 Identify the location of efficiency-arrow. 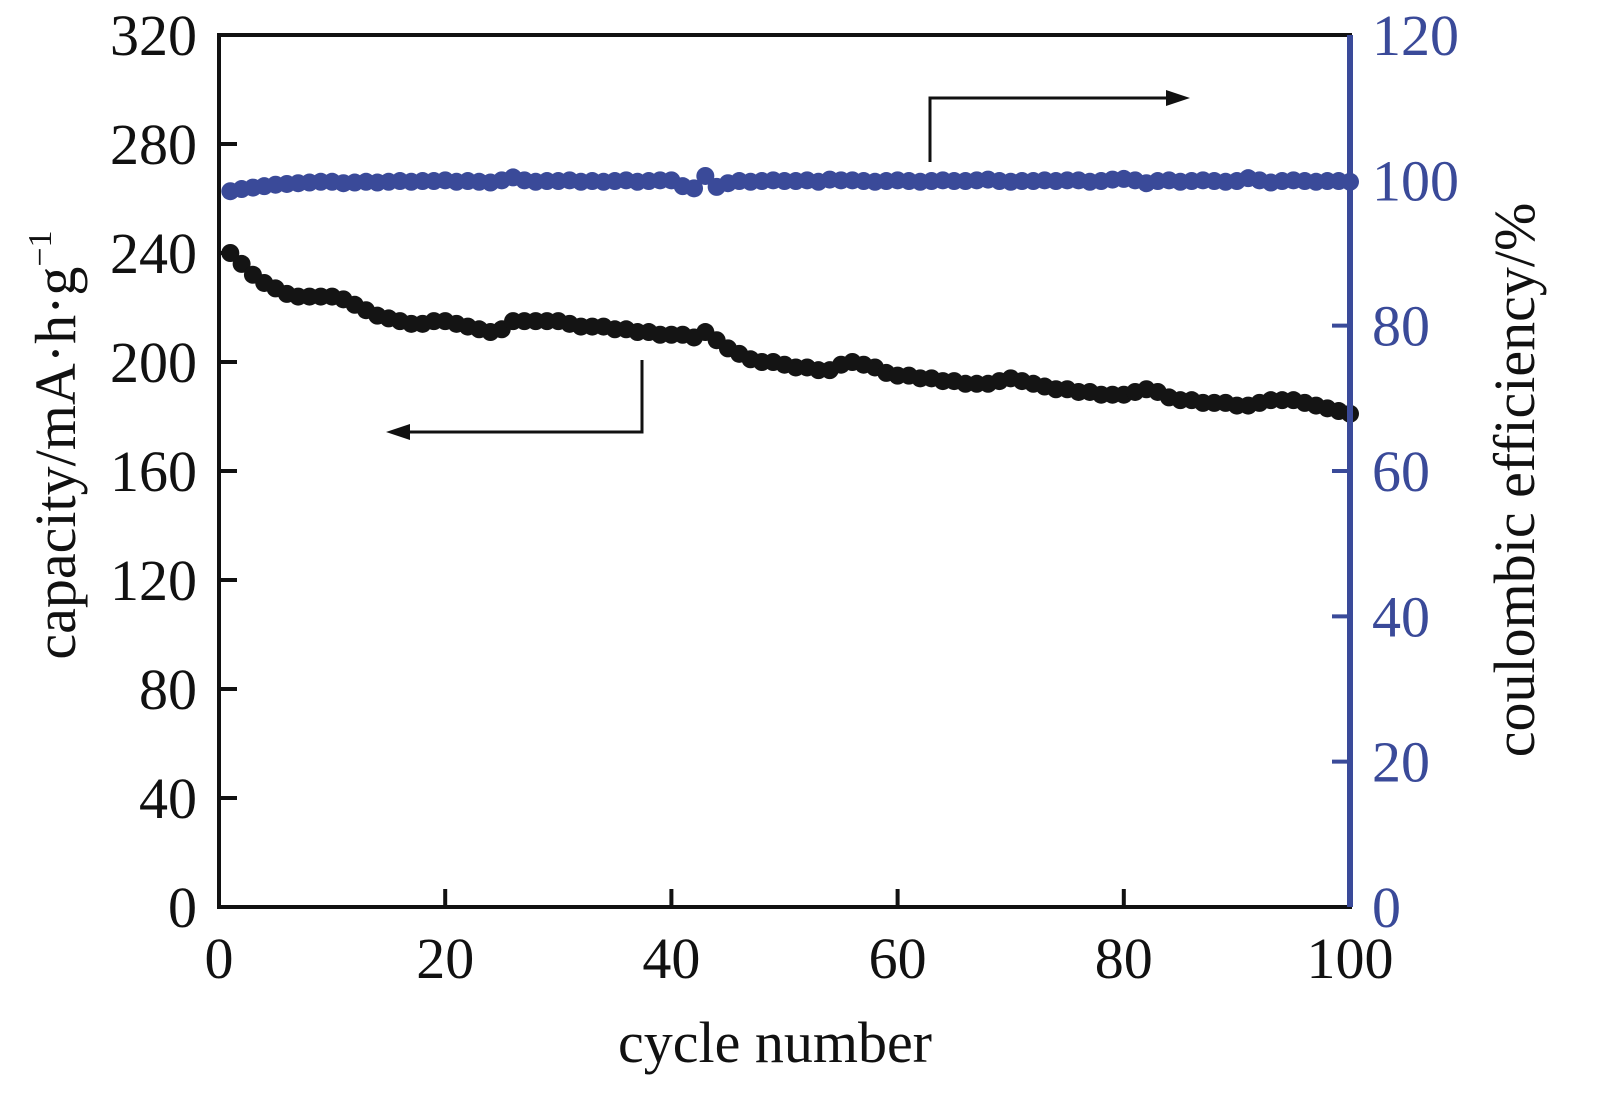
(1059, 126).